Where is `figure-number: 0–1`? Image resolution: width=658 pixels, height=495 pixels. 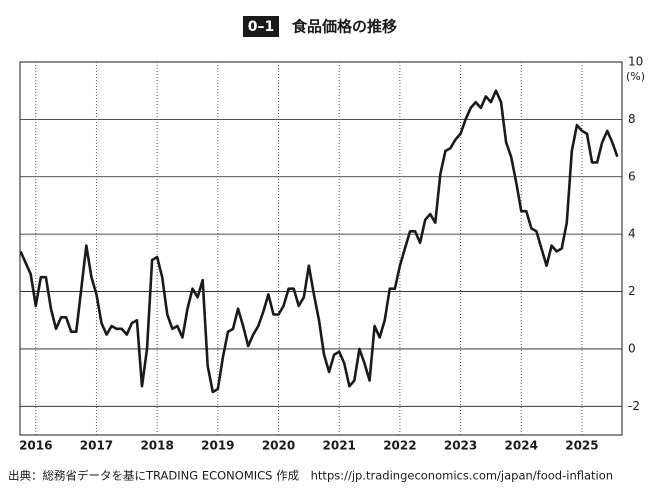
figure-number: 0–1 is located at coordinates (261, 27).